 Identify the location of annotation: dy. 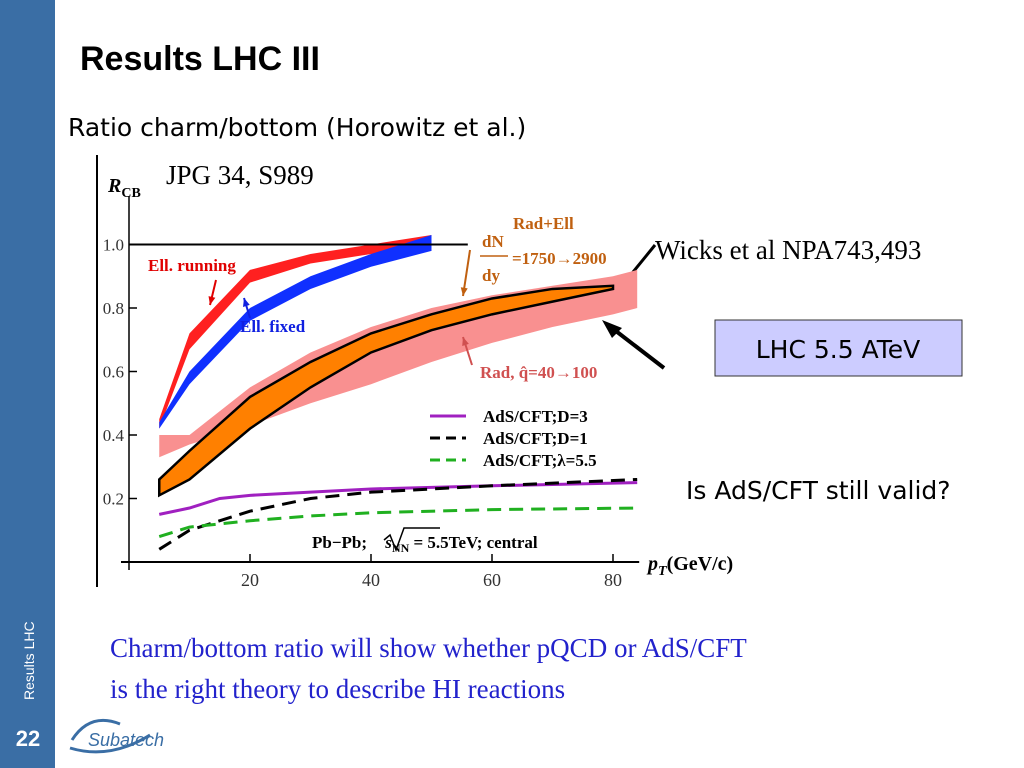
(491, 275).